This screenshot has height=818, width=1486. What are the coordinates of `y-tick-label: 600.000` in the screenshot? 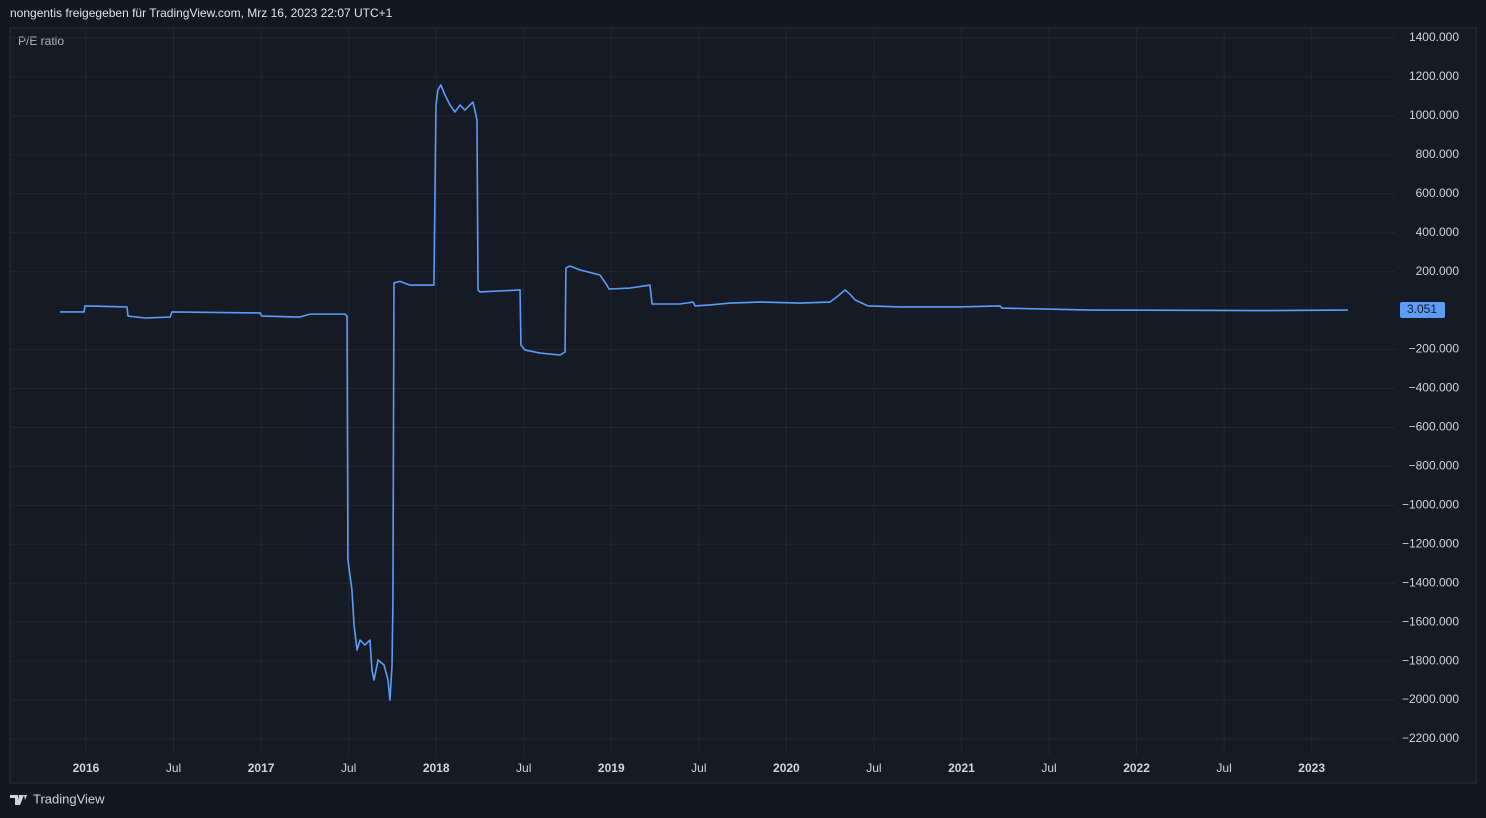 It's located at (1438, 193).